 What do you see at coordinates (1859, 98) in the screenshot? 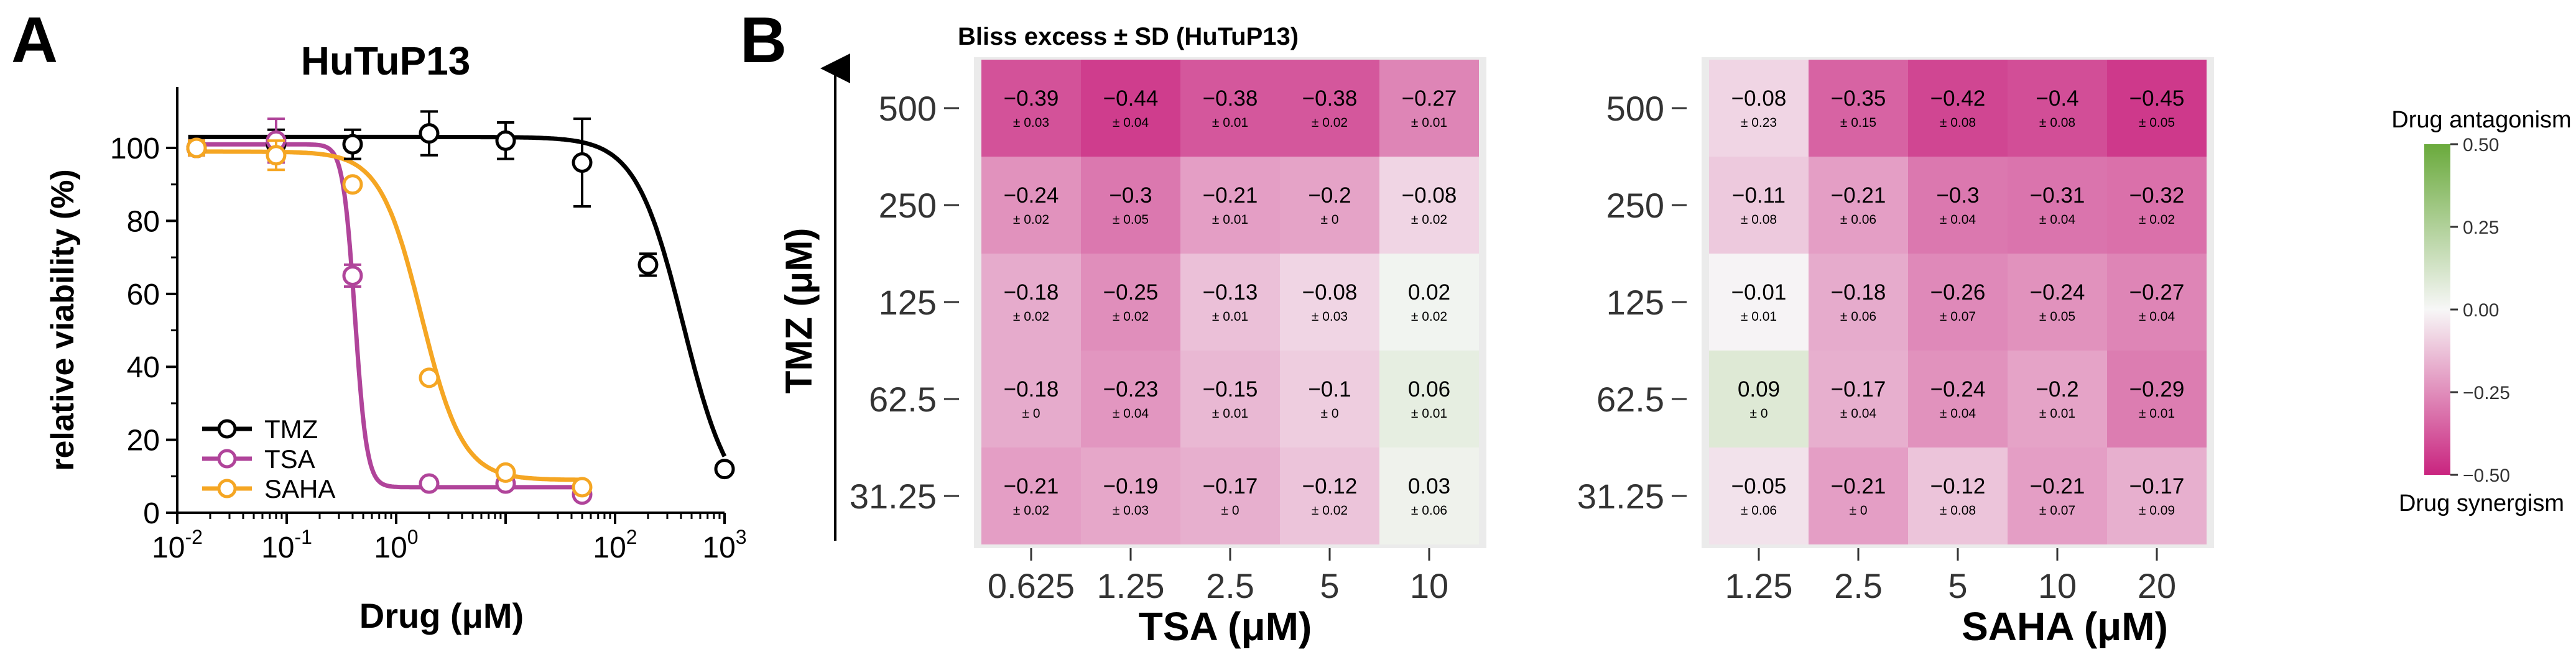
I see `cell-value: −0.35` at bounding box center [1859, 98].